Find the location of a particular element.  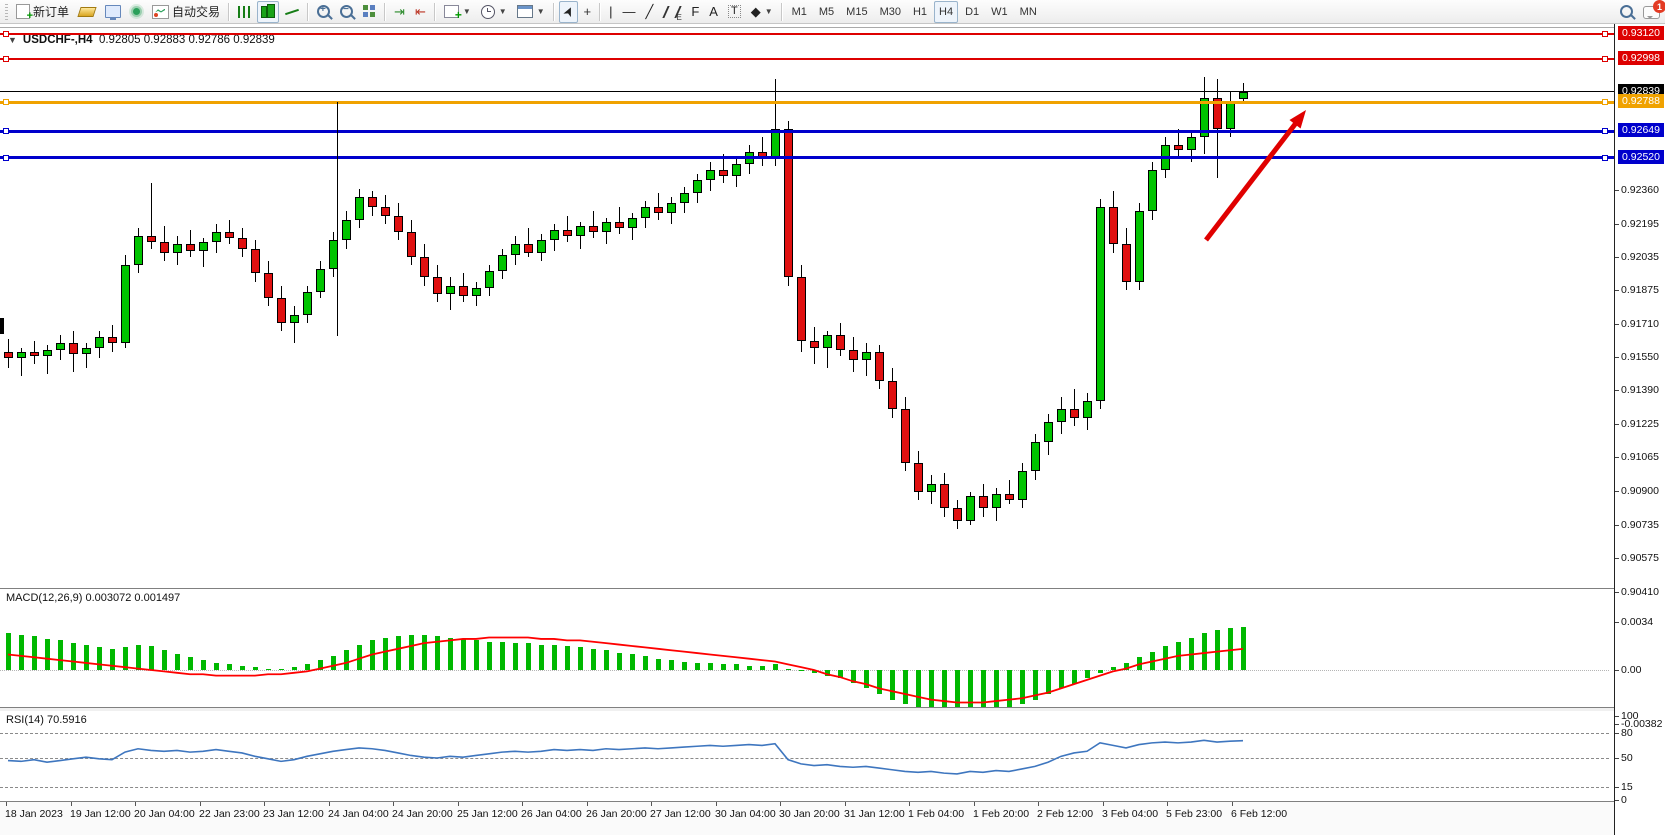

vertical-line-button: | is located at coordinates (610, 12).